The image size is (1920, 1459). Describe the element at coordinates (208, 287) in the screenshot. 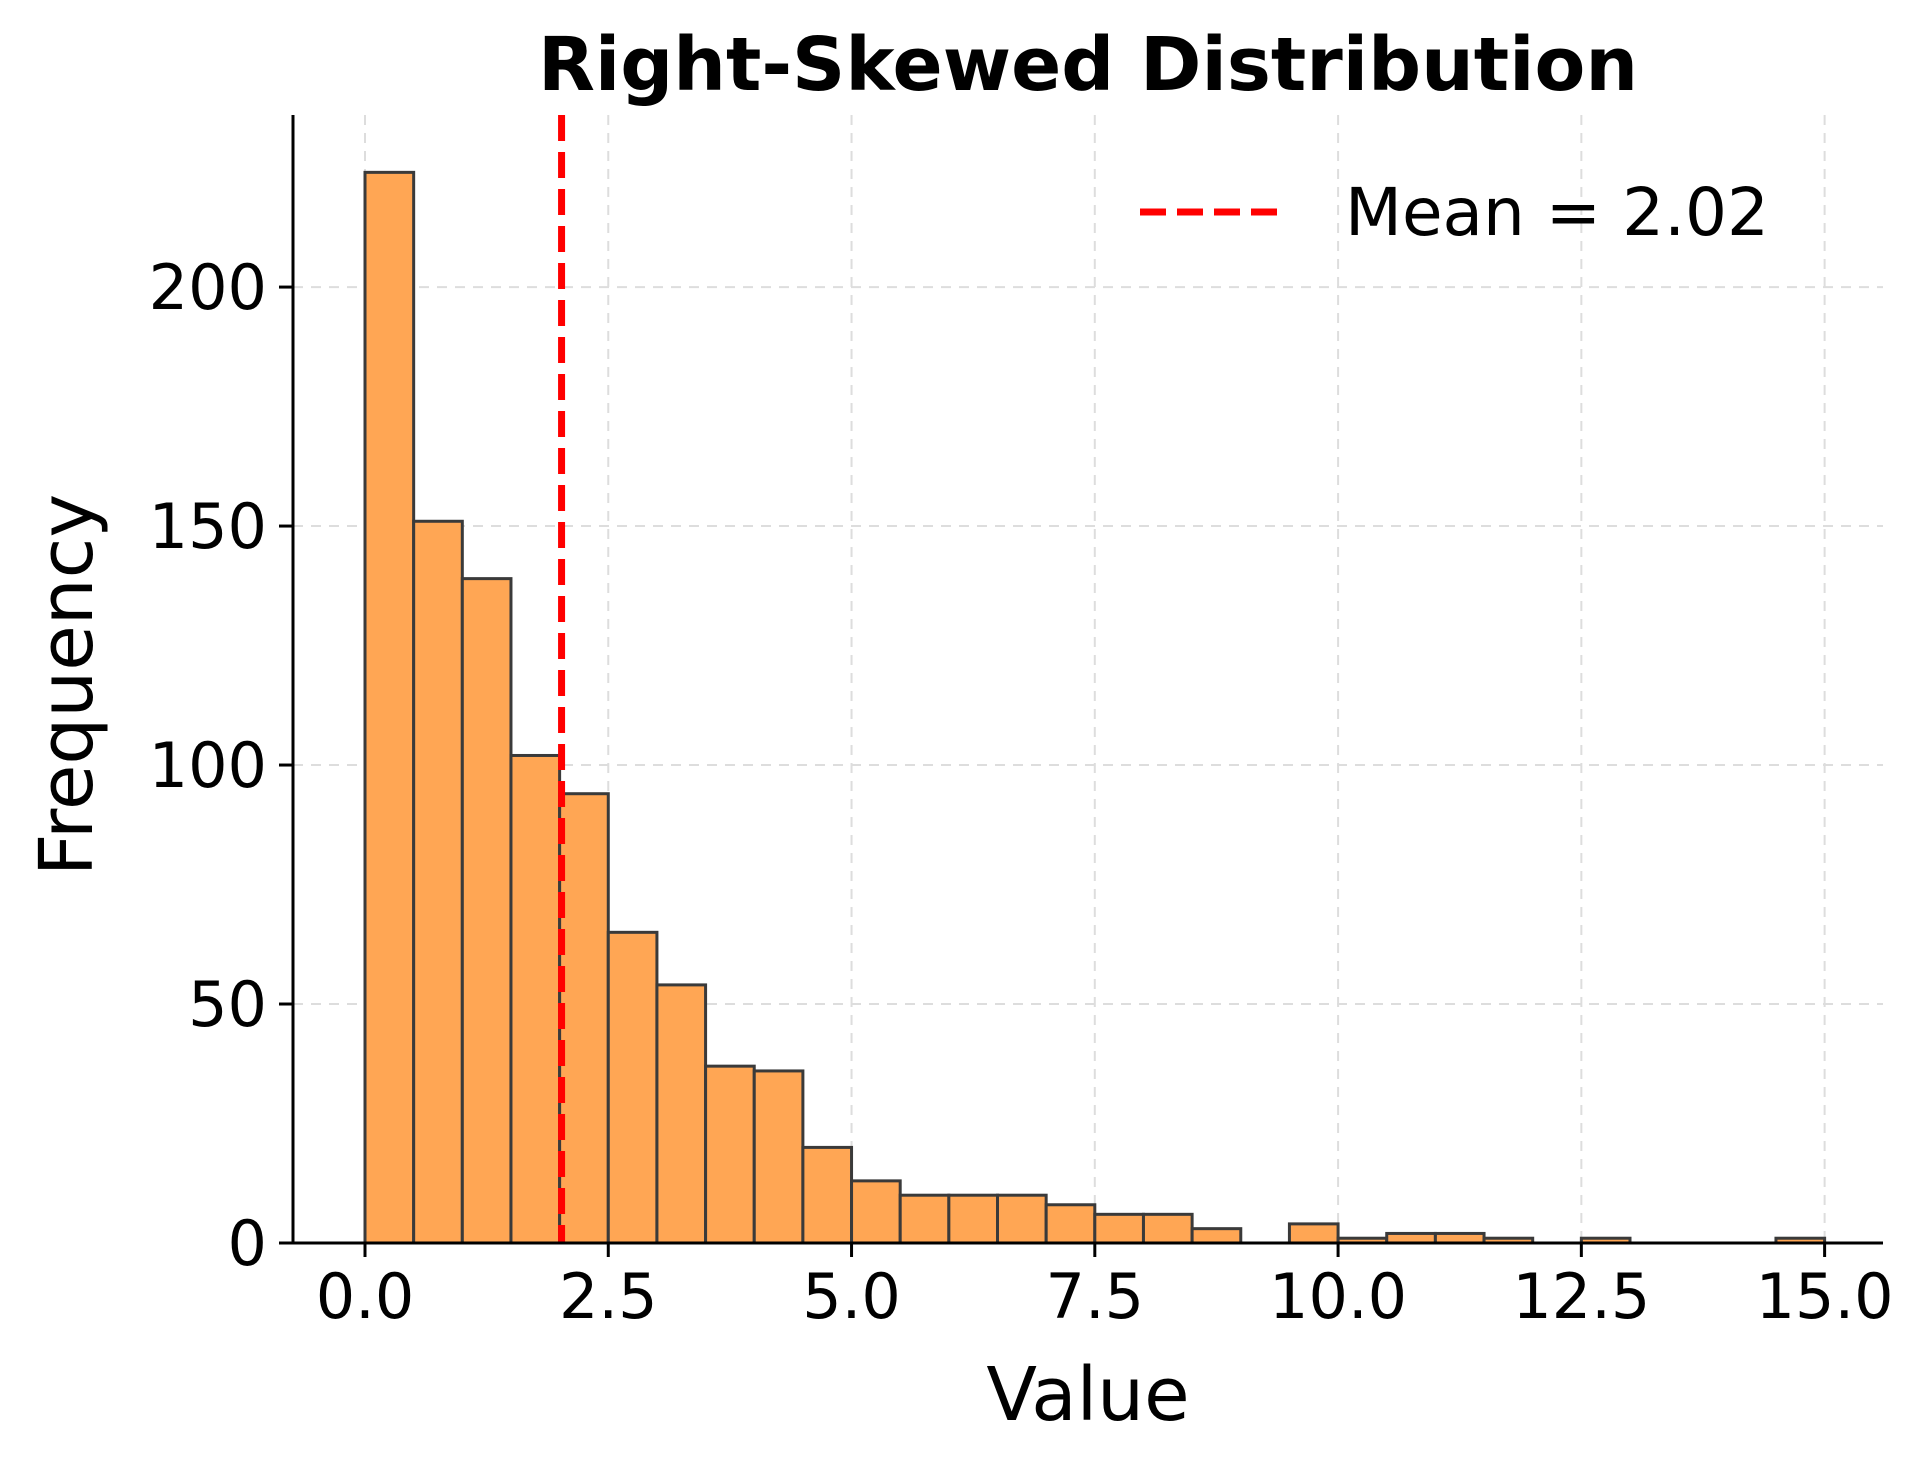

I see `y-tick-label: 200` at that location.